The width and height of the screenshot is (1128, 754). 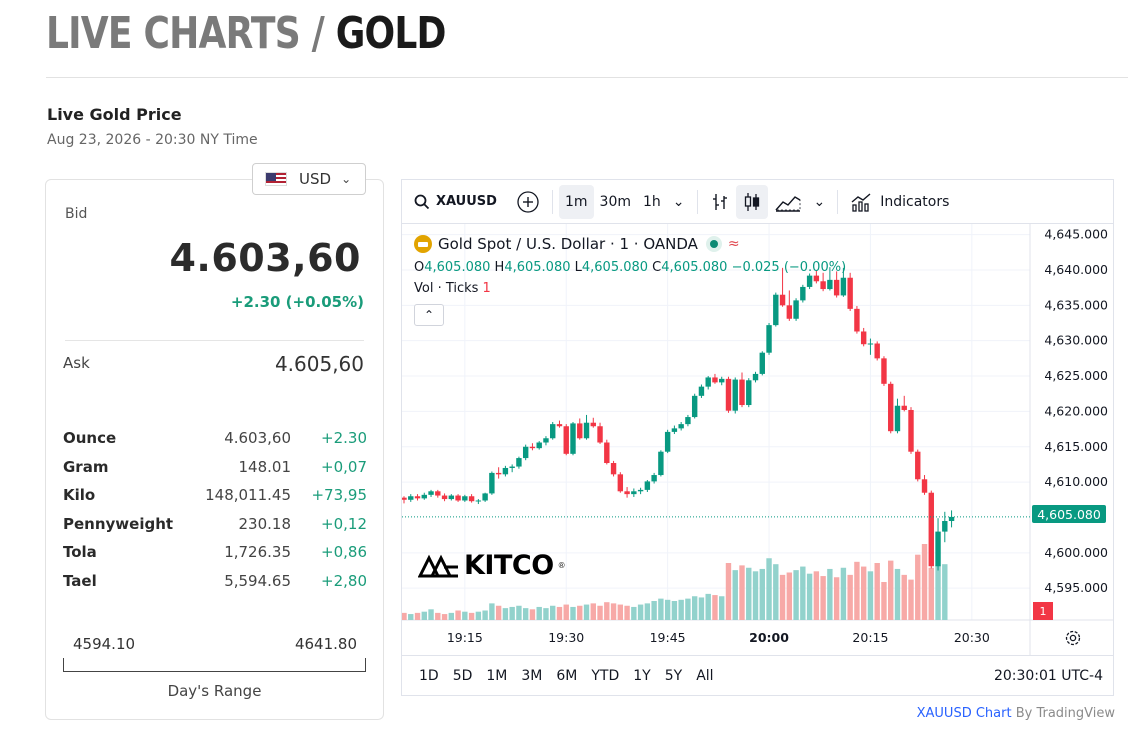 I want to click on price-axis-label: 4,635.000, so click(x=1076, y=304).